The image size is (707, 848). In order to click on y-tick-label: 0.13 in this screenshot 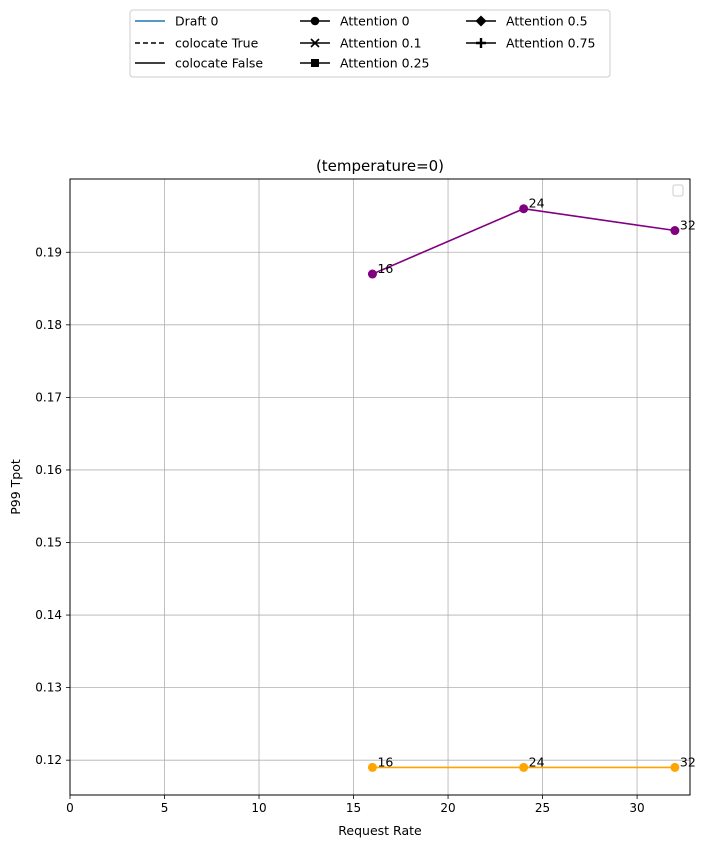, I will do `click(48, 688)`.